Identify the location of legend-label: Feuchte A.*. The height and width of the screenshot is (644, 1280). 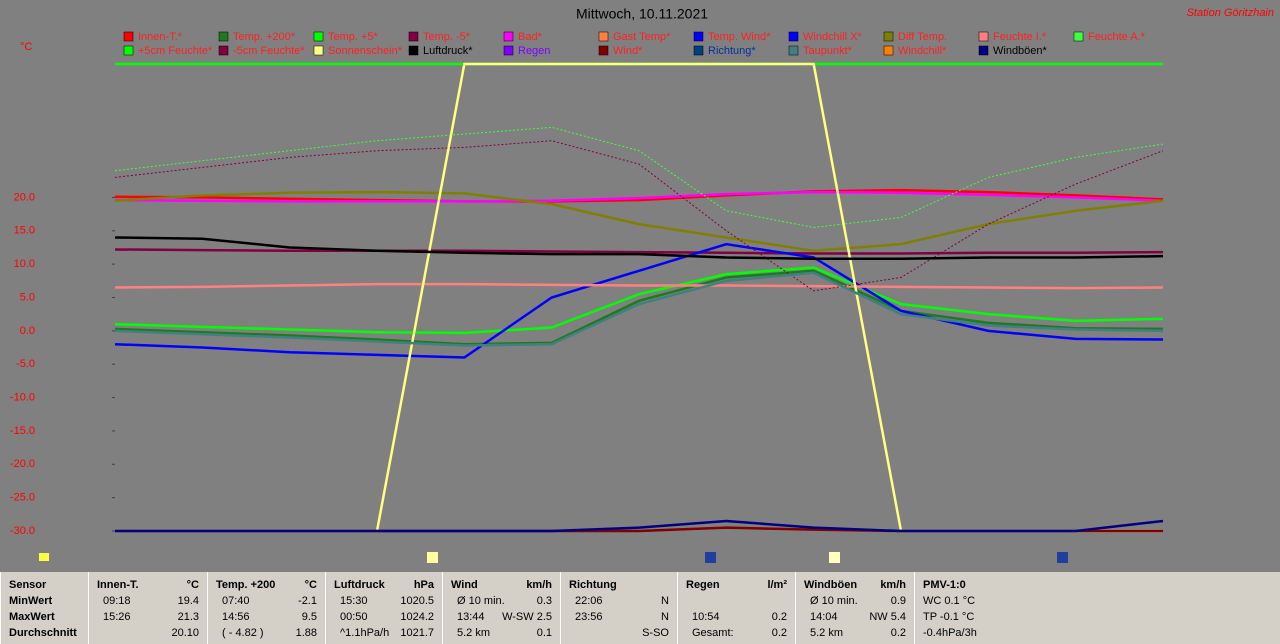
(1117, 37).